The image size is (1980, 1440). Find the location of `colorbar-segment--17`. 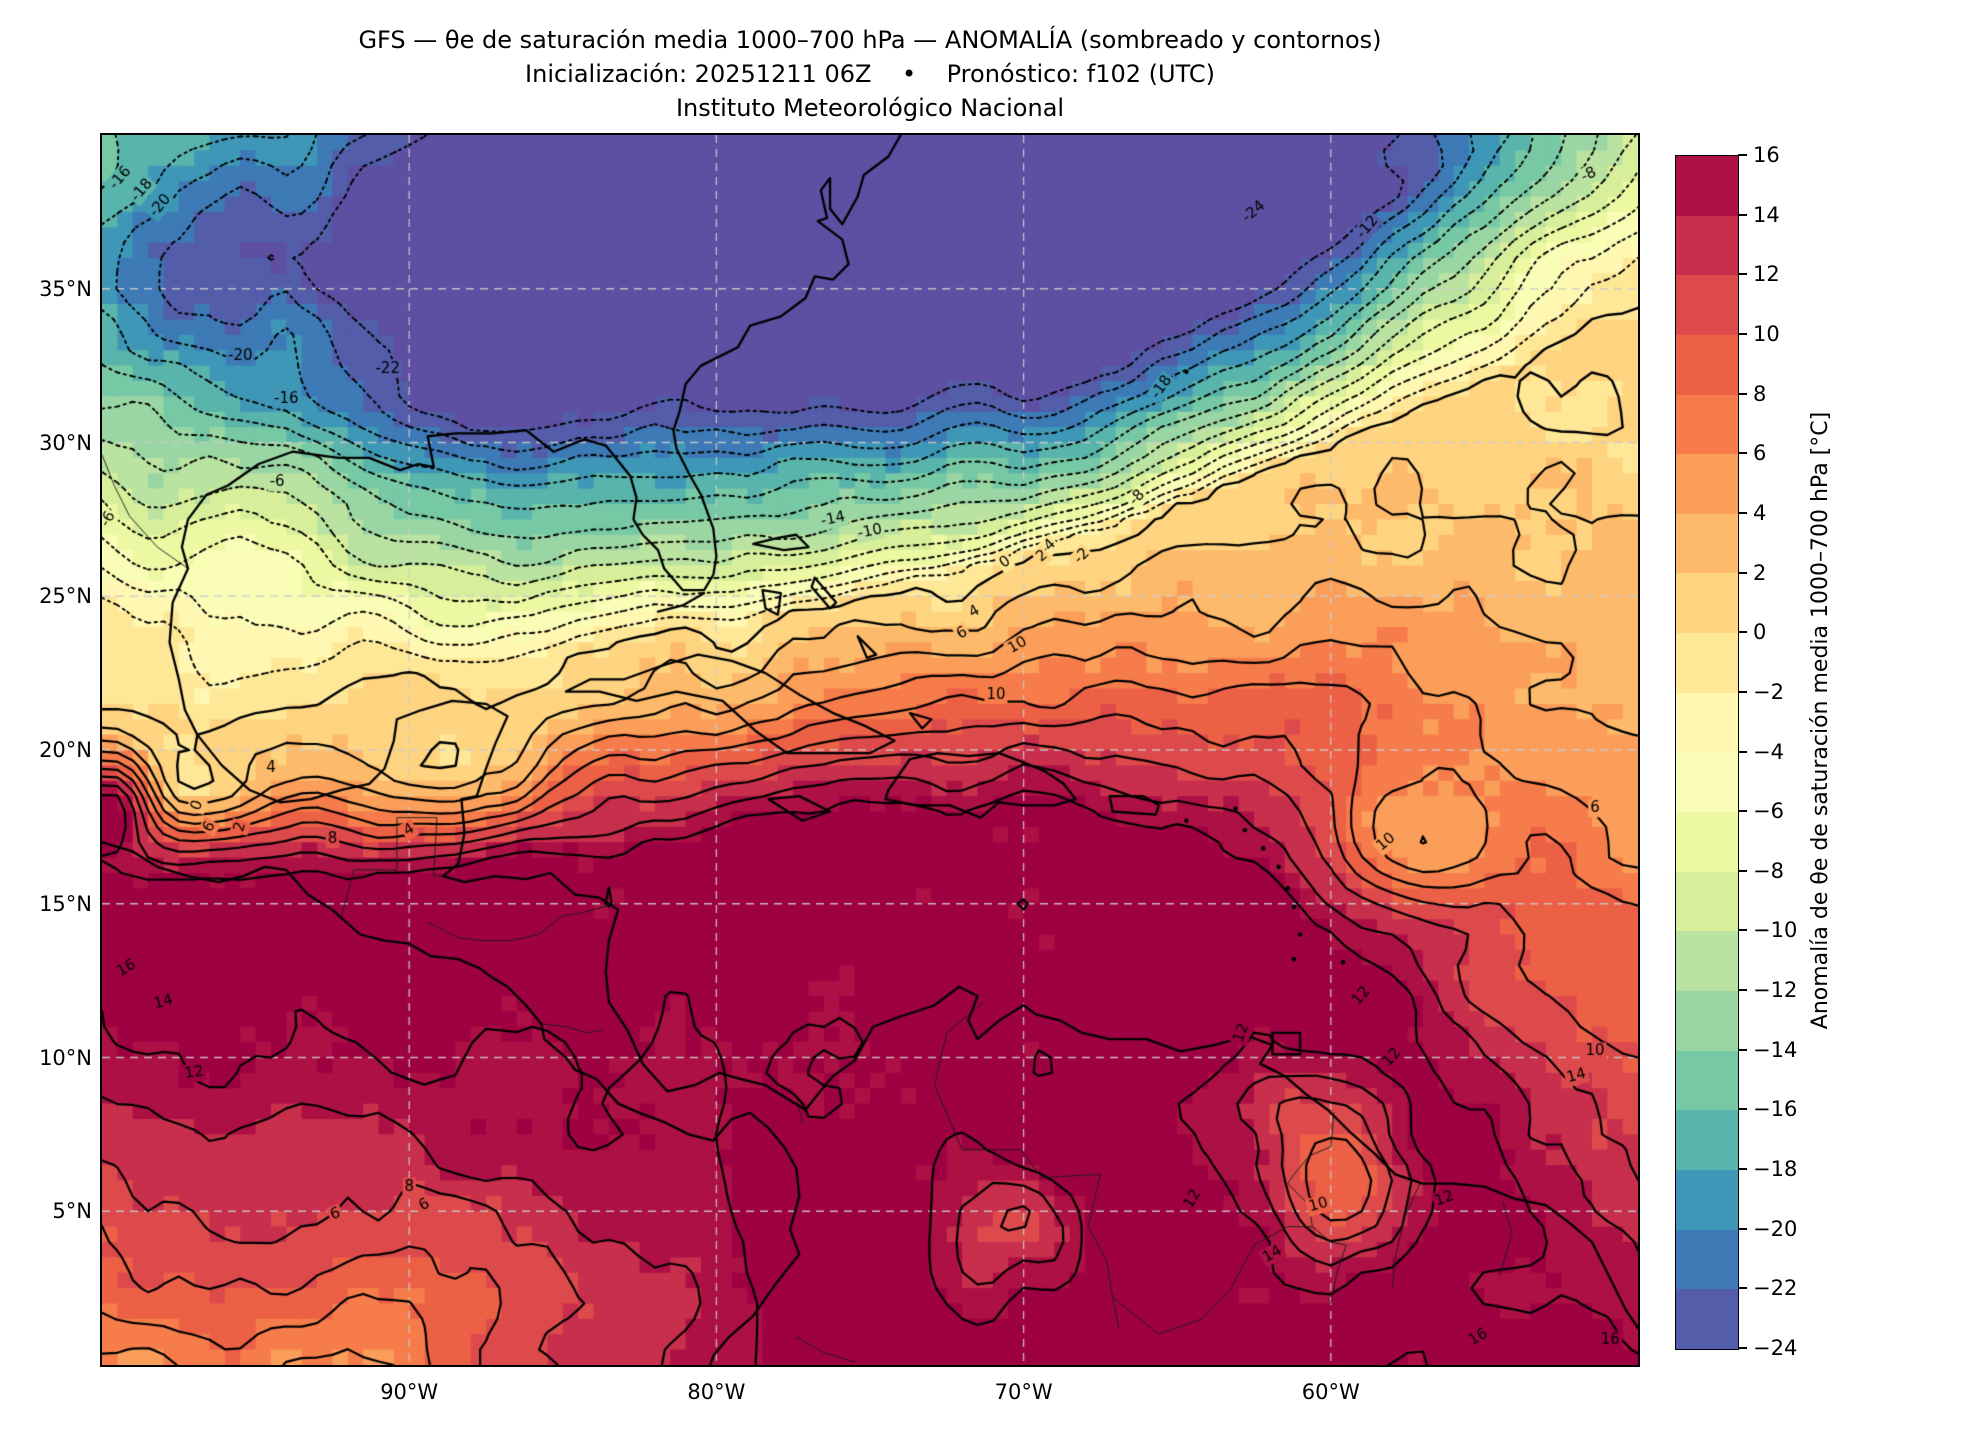

colorbar-segment--17 is located at coordinates (1707, 1140).